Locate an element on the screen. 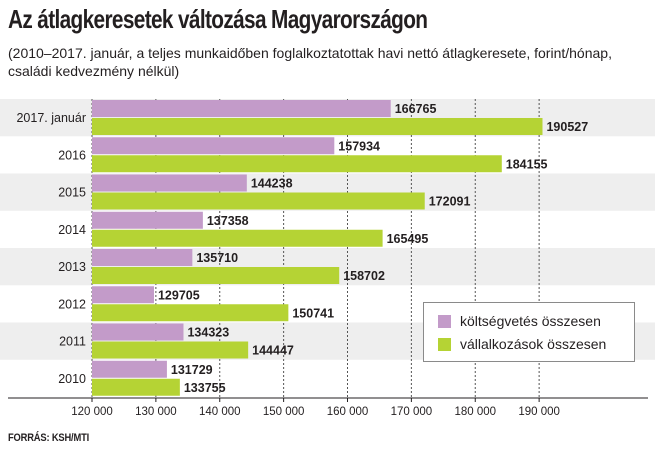  data-label: 144447 is located at coordinates (273, 351).